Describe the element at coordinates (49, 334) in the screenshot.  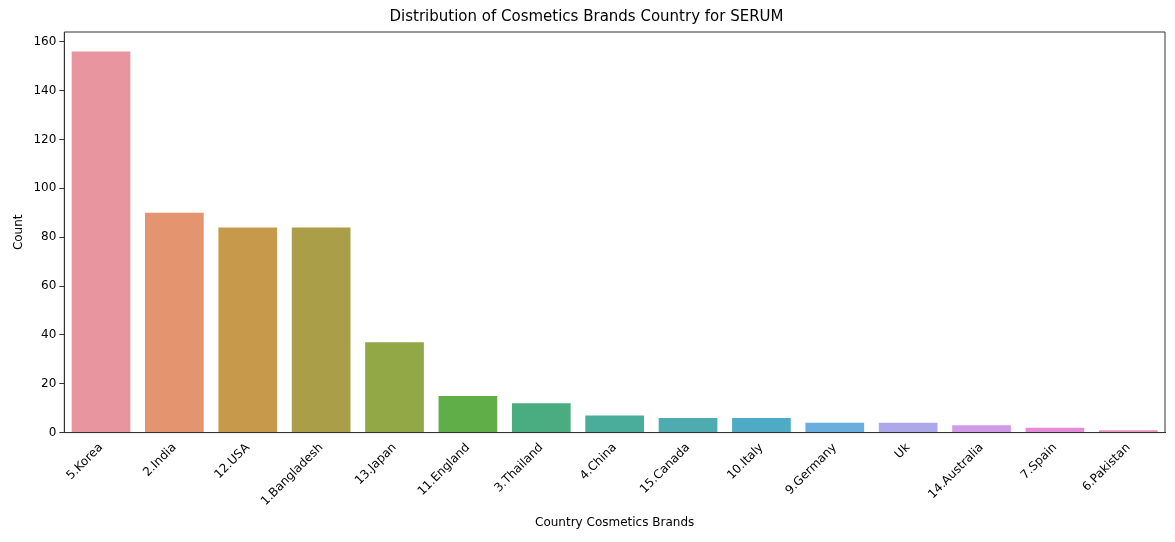
I see `y-tick-label: 40` at that location.